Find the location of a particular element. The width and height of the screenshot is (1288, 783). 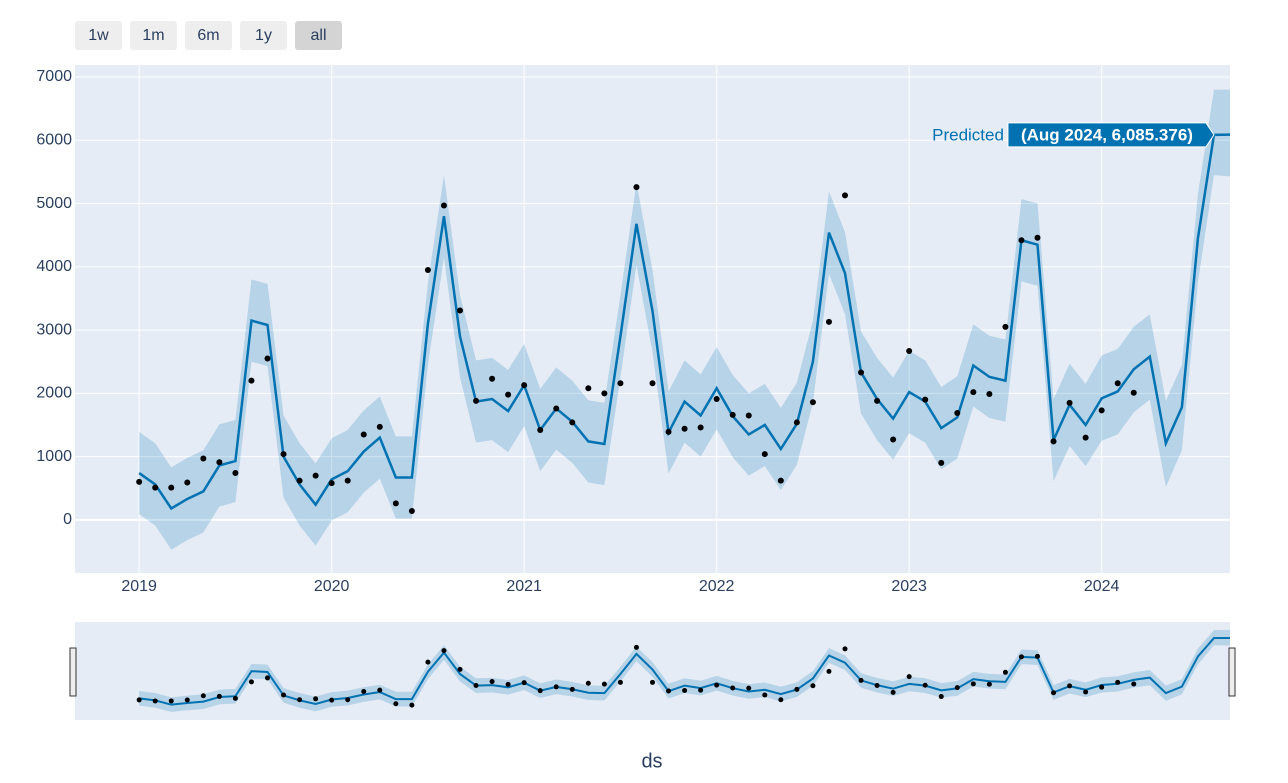

range-button-label: 1w is located at coordinates (98, 35).